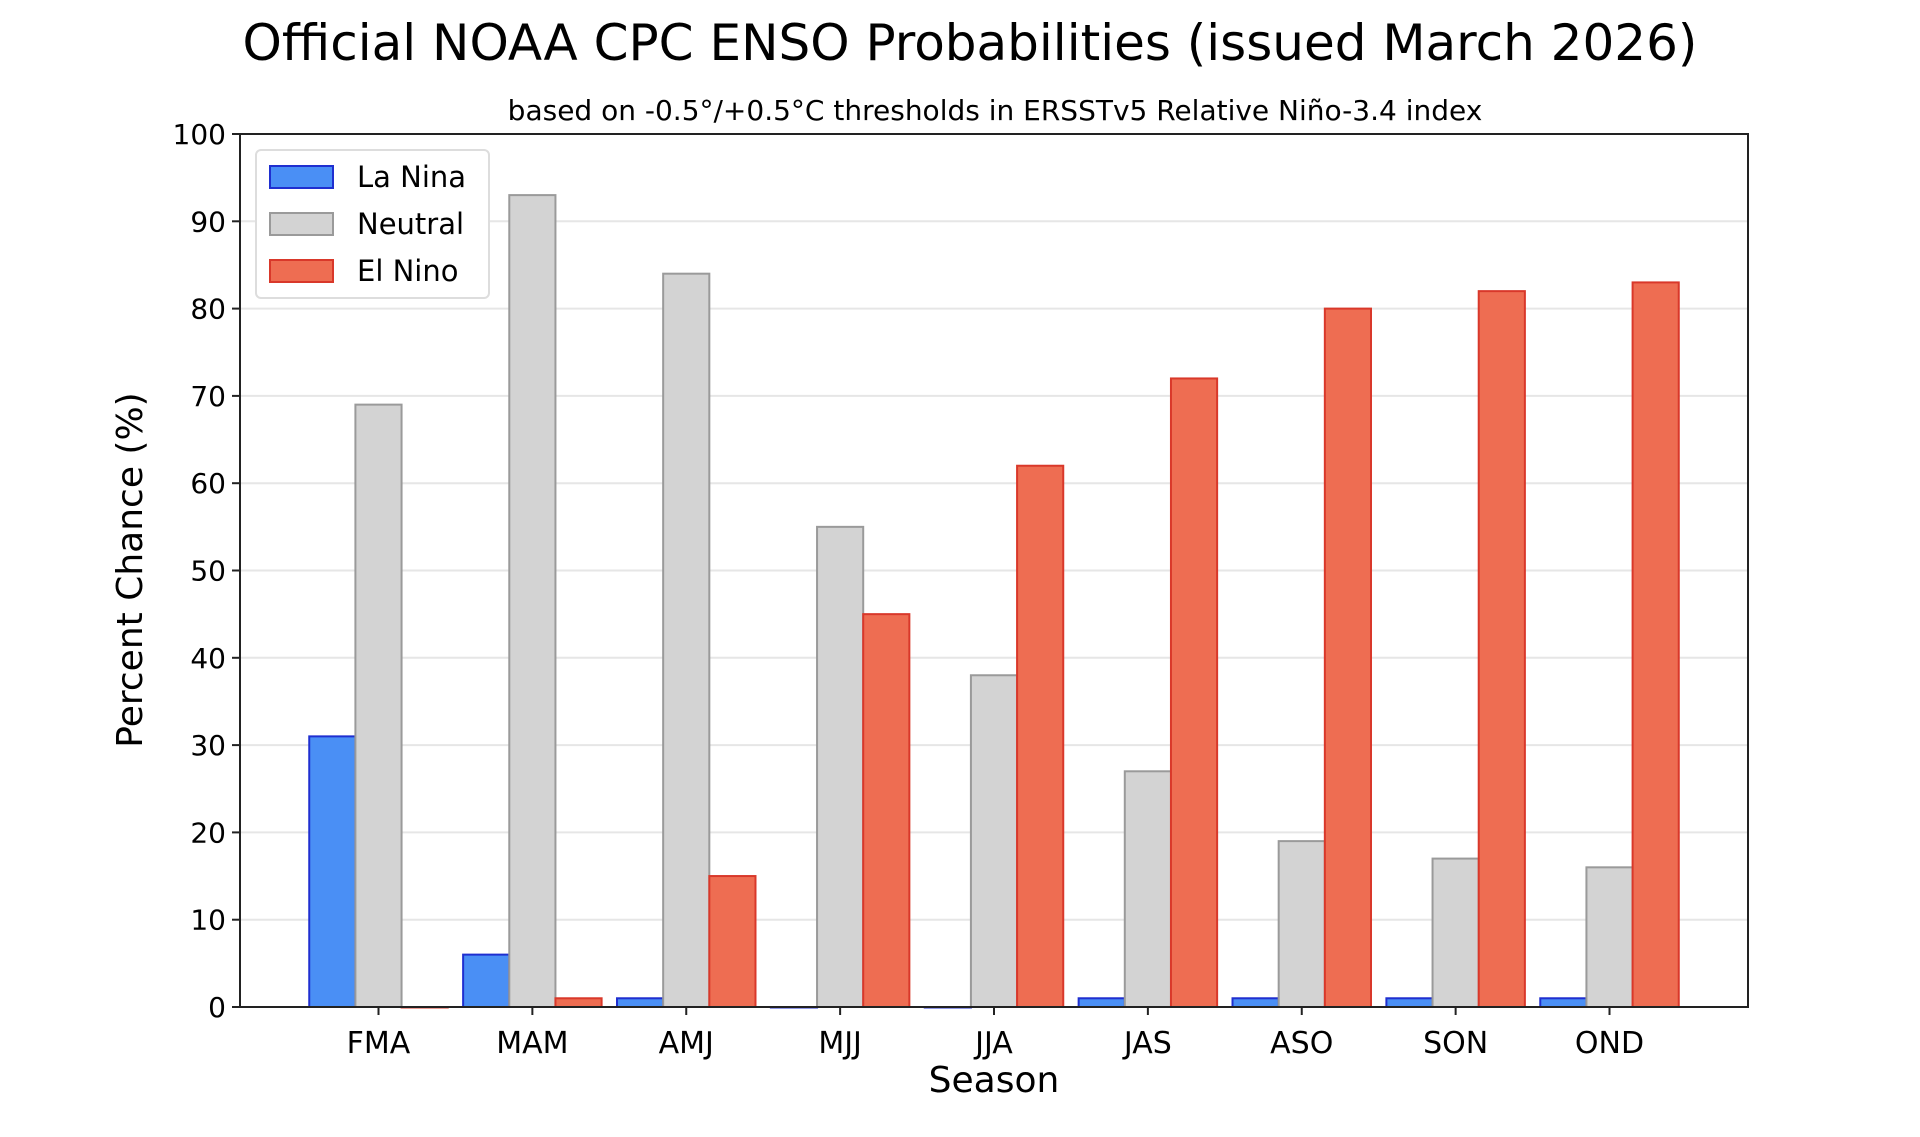  What do you see at coordinates (1455, 933) in the screenshot?
I see `bar-neutral-son` at bounding box center [1455, 933].